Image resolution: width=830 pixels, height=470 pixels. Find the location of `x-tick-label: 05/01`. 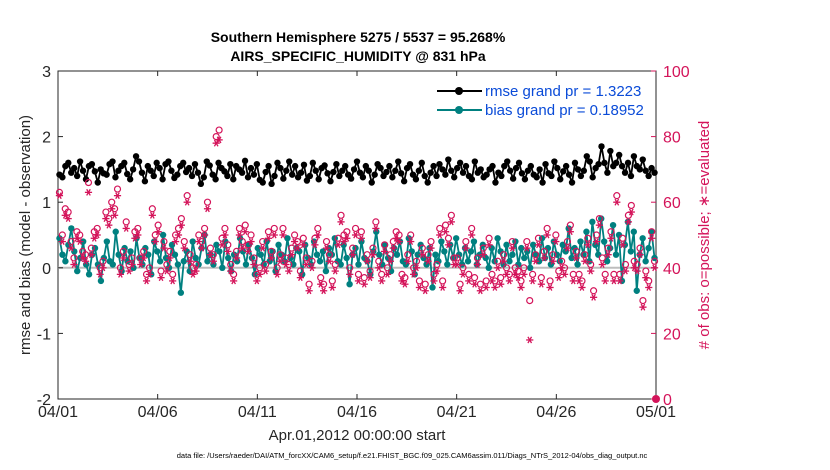

x-tick-label: 05/01 is located at coordinates (656, 412).